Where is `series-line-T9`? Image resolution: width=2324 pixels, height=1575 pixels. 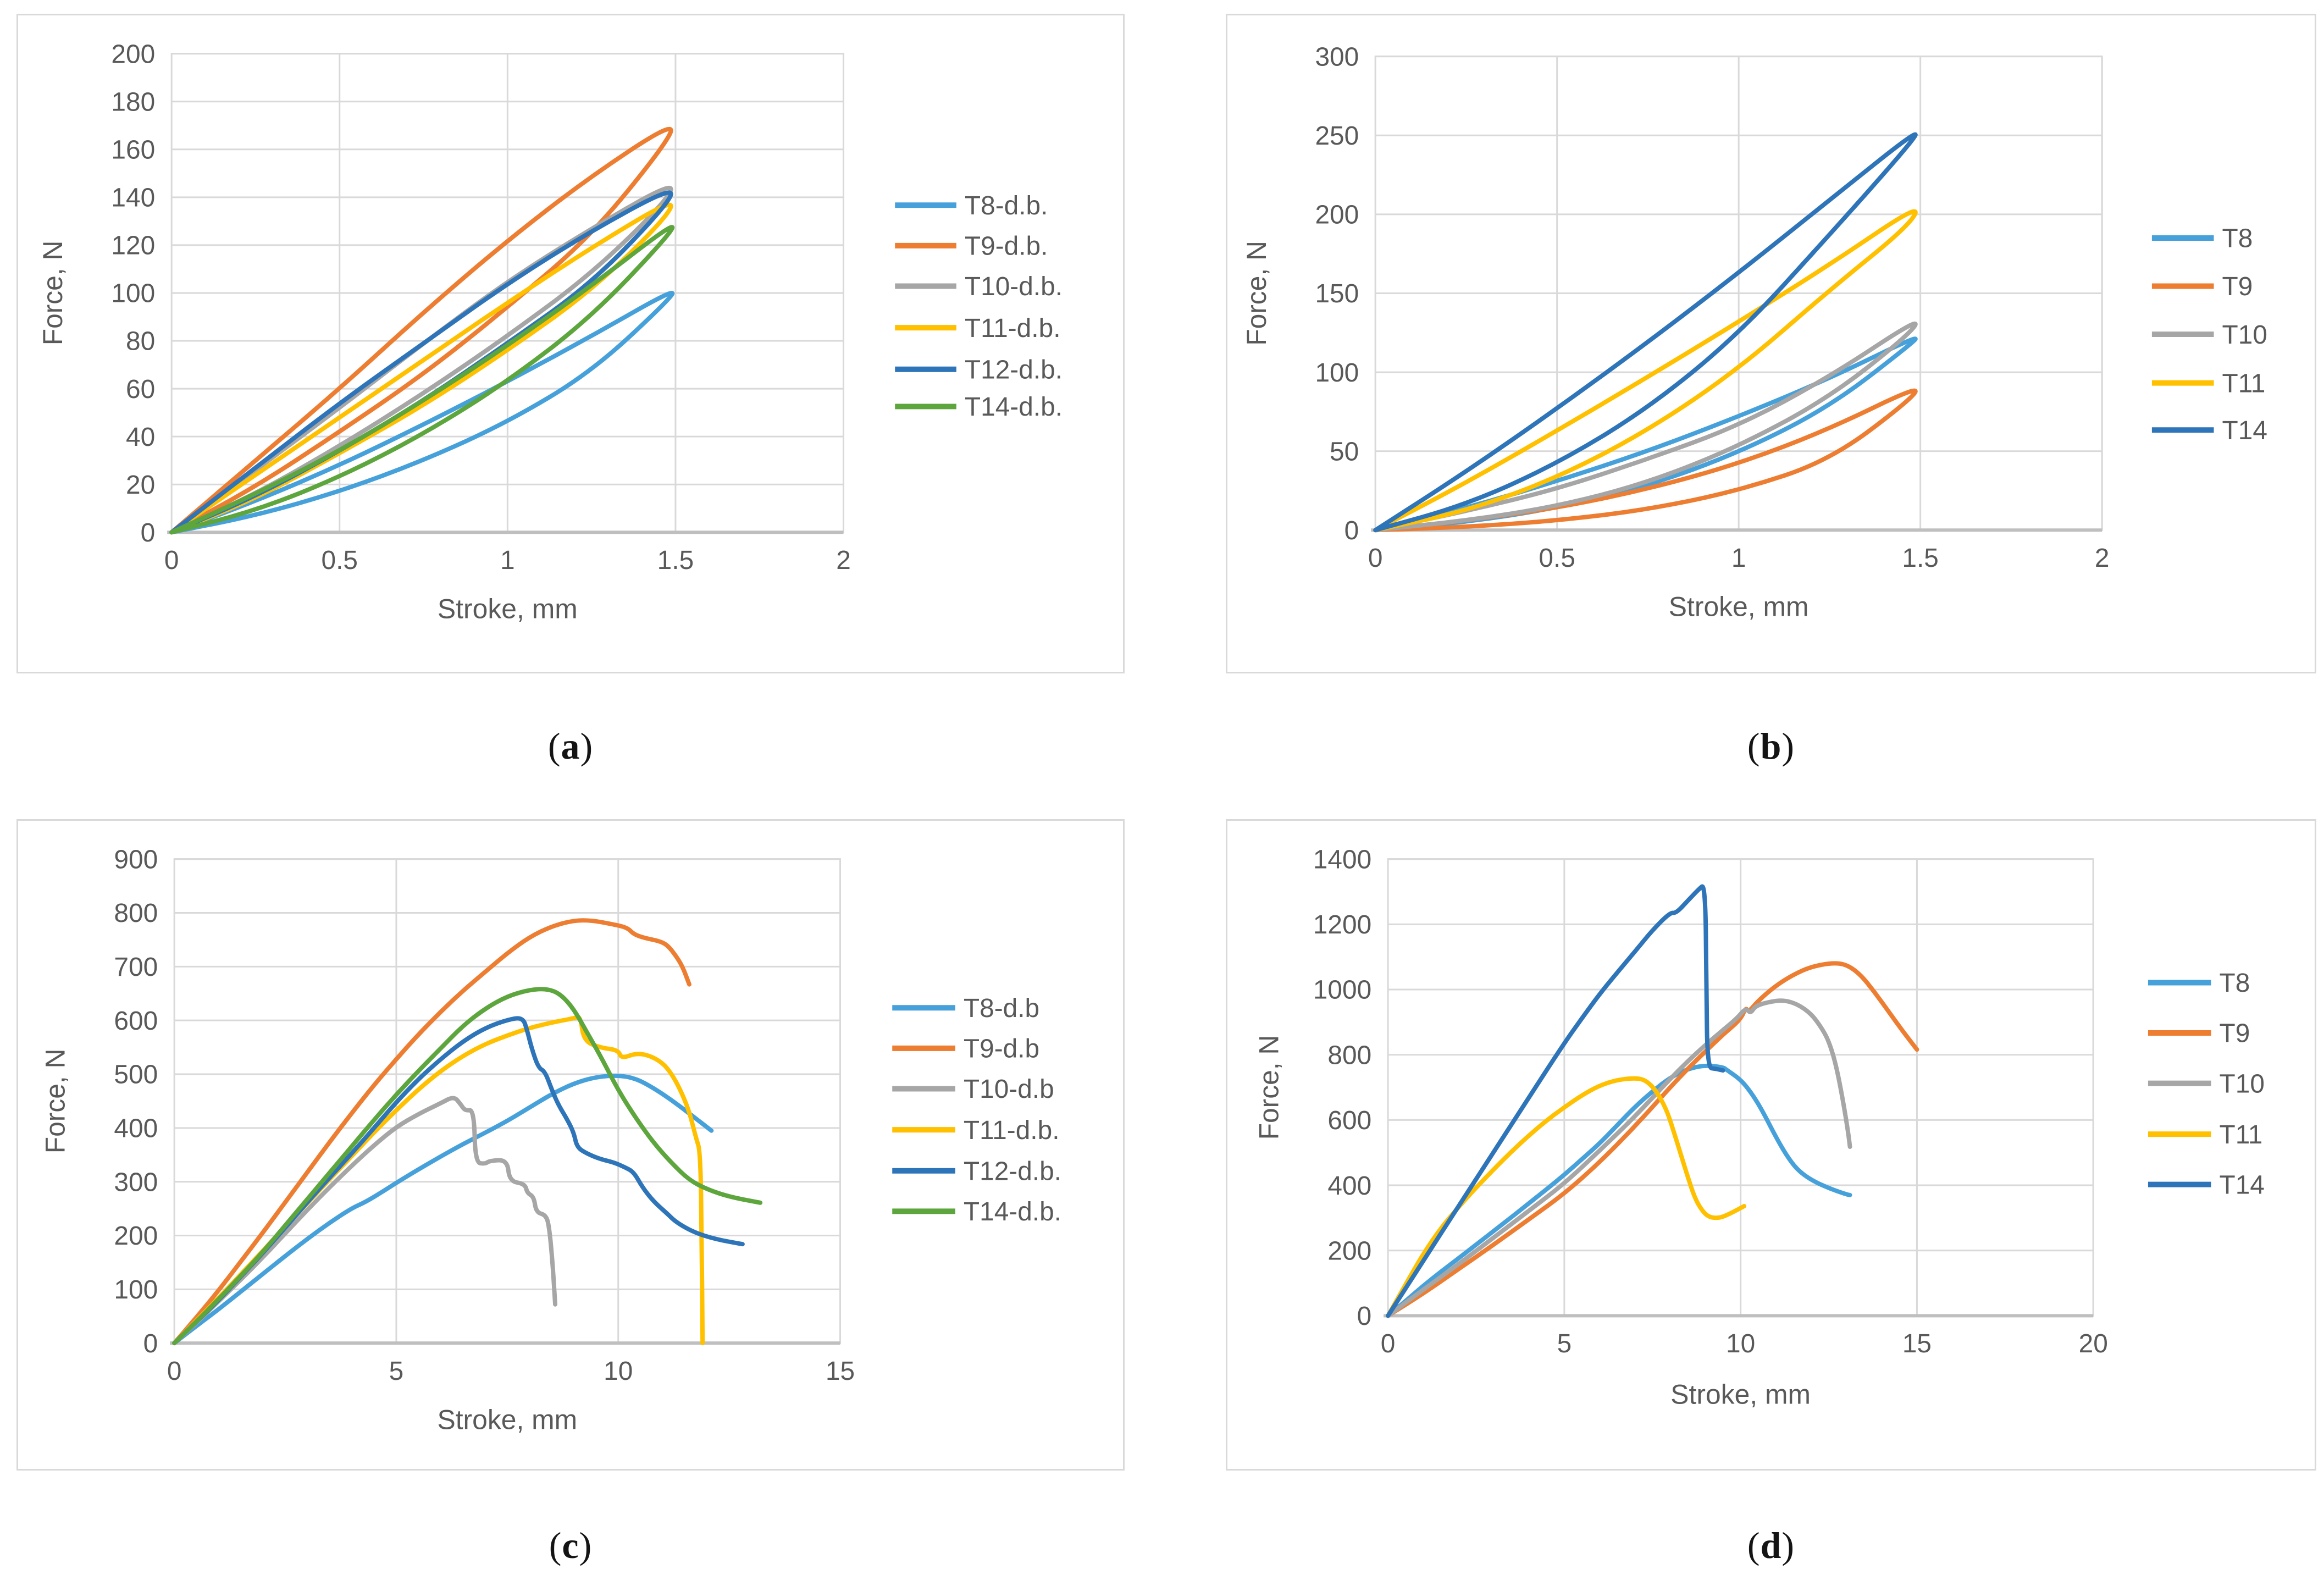 series-line-T9 is located at coordinates (1646, 460).